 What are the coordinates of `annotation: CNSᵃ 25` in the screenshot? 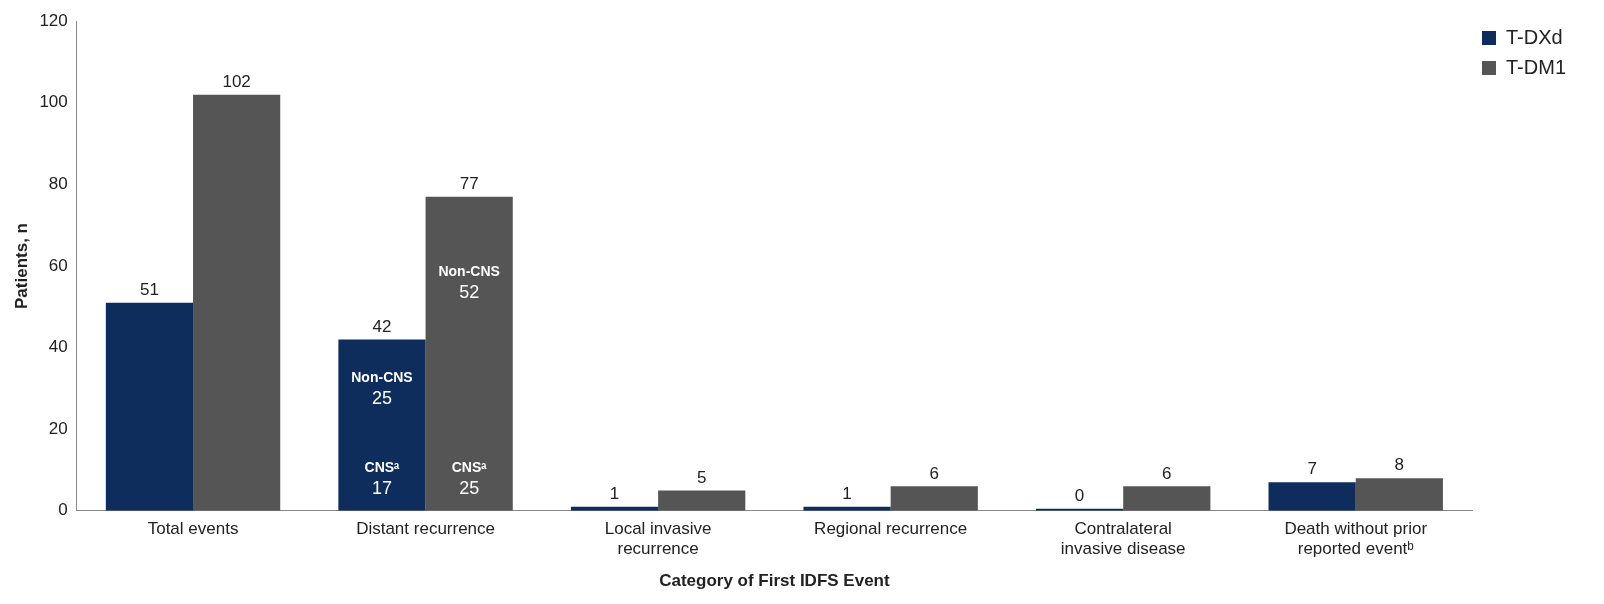 It's located at (469, 479).